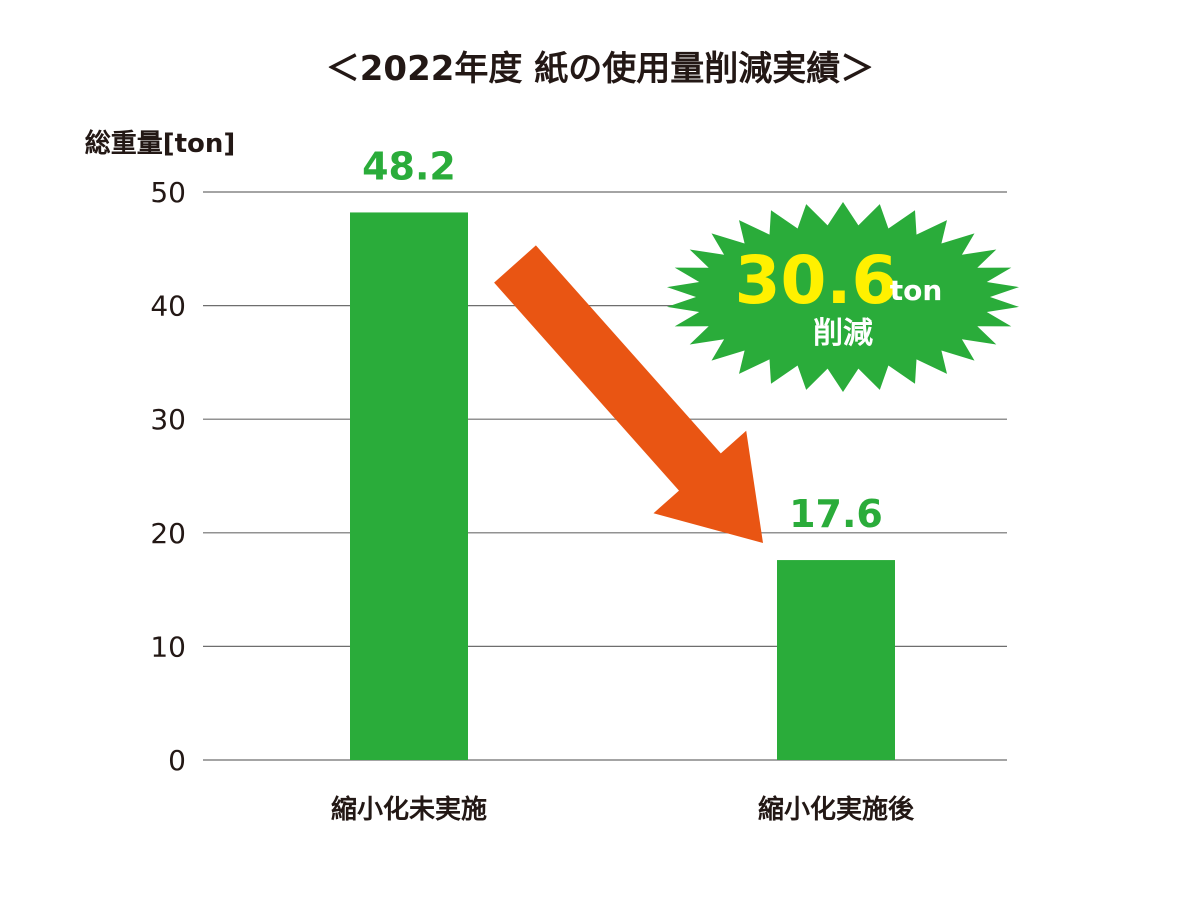 This screenshot has width=1200, height=900. What do you see at coordinates (160, 143) in the screenshot?
I see `y-axis-label: 総重量[ton]` at bounding box center [160, 143].